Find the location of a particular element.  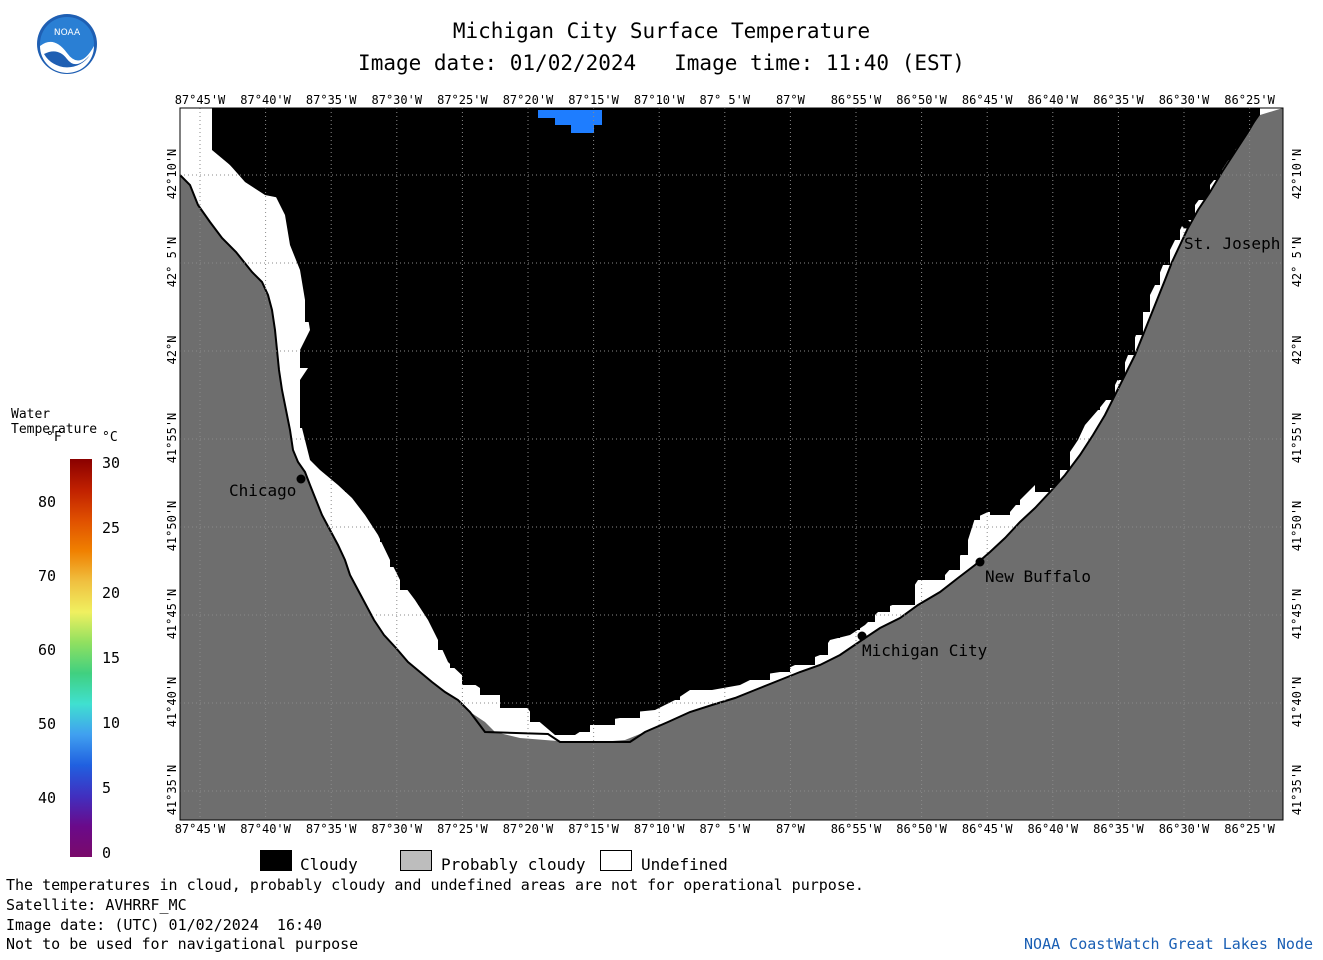

colorbar-unit-c: °C is located at coordinates (110, 437).